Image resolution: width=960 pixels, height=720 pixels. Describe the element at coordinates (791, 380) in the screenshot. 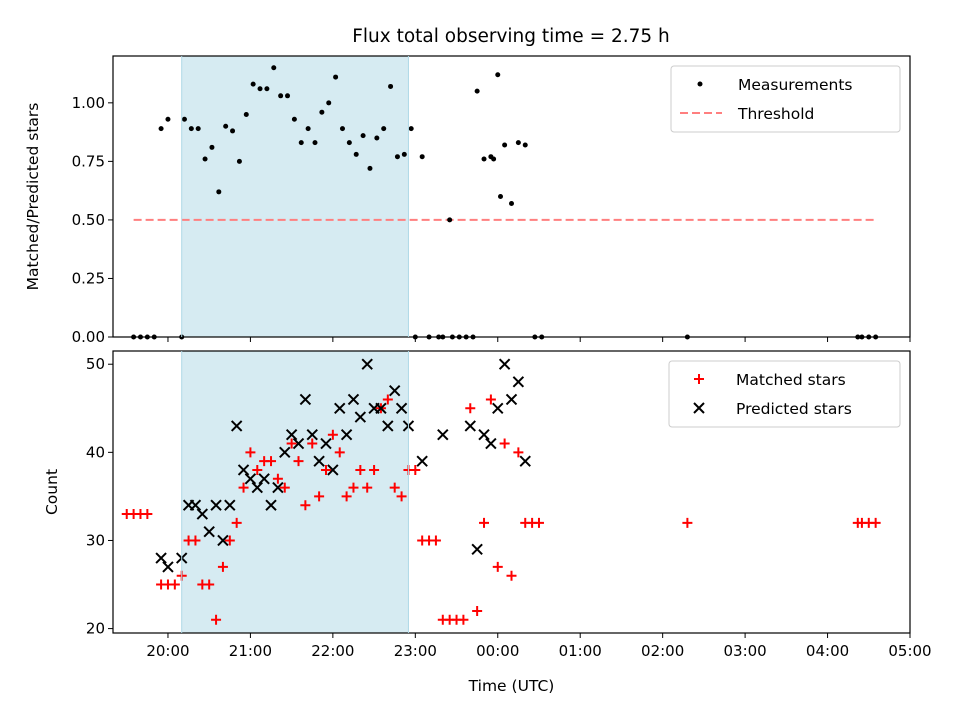

I see `legend-matched-label: Matched stars` at that location.